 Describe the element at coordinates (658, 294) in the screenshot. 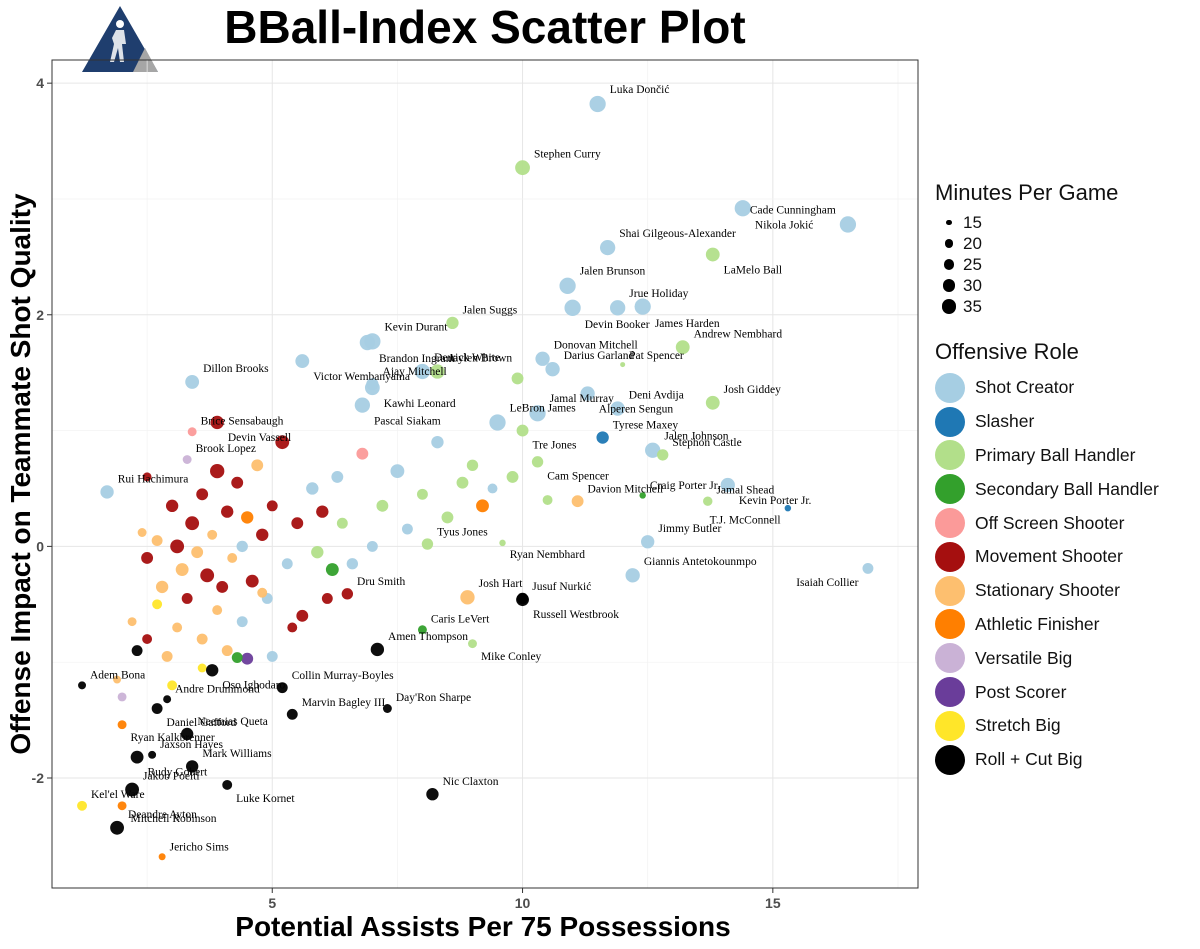

I see `point-label: Jrue Holiday` at that location.